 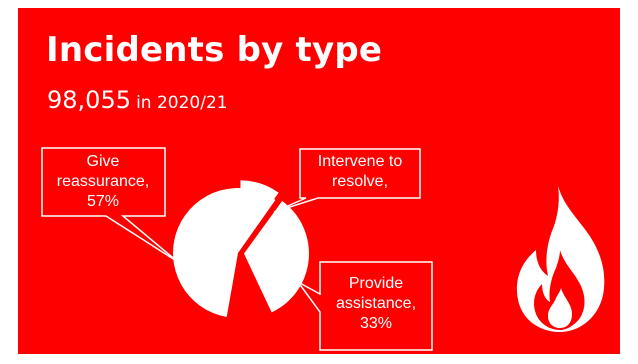 I want to click on label-line: assistance,, so click(x=376, y=303).